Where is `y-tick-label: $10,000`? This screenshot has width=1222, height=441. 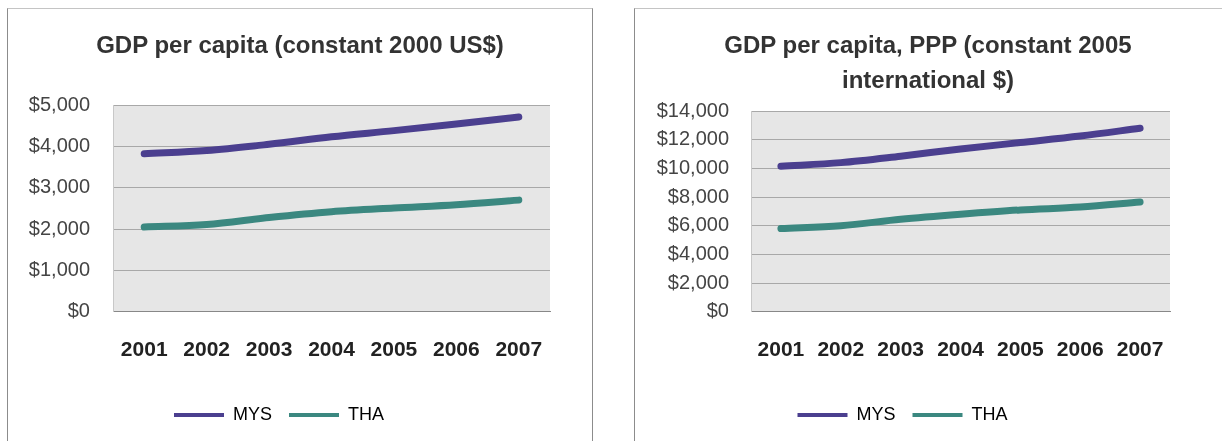 y-tick-label: $10,000 is located at coordinates (692, 166).